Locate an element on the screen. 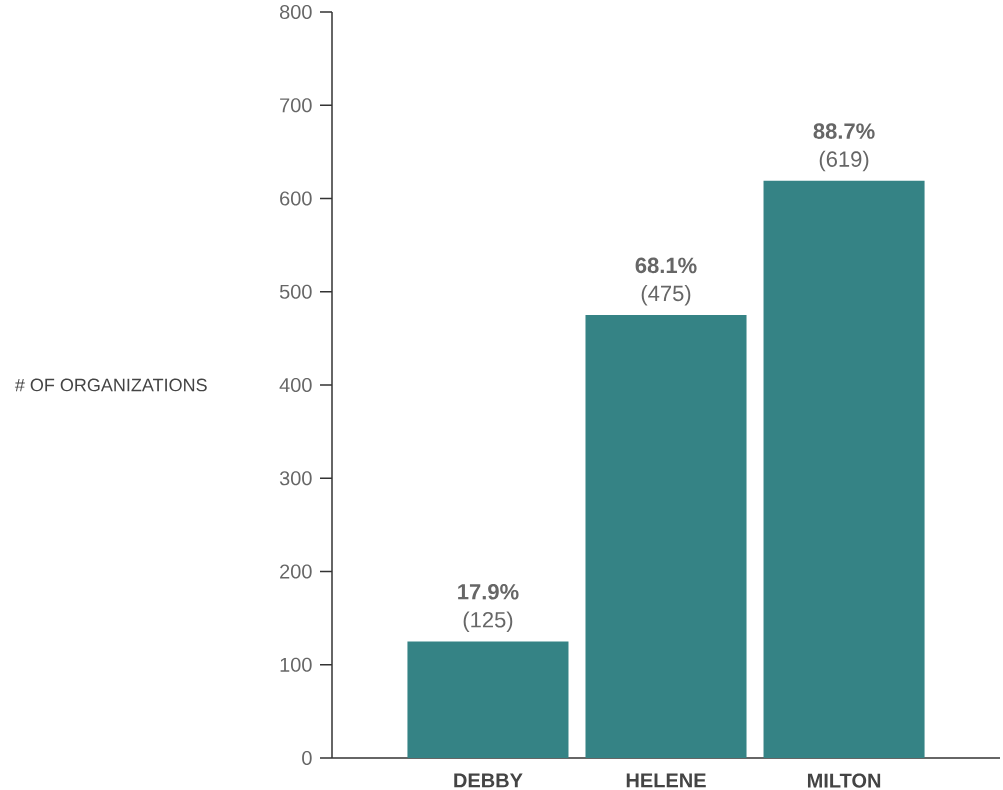  data-label: 88.7% (619) is located at coordinates (844, 147).